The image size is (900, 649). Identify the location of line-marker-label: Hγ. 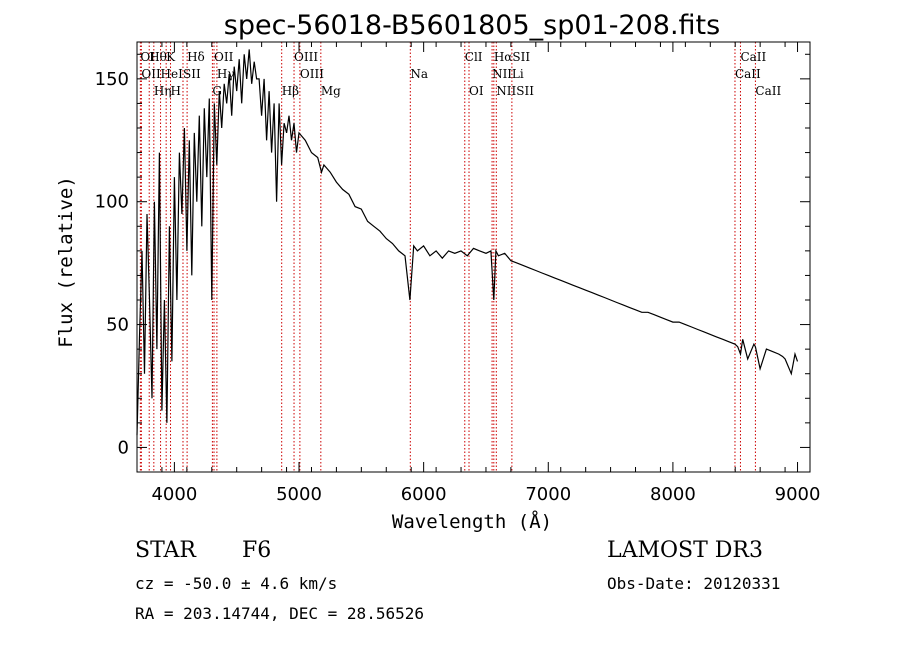
(226, 74).